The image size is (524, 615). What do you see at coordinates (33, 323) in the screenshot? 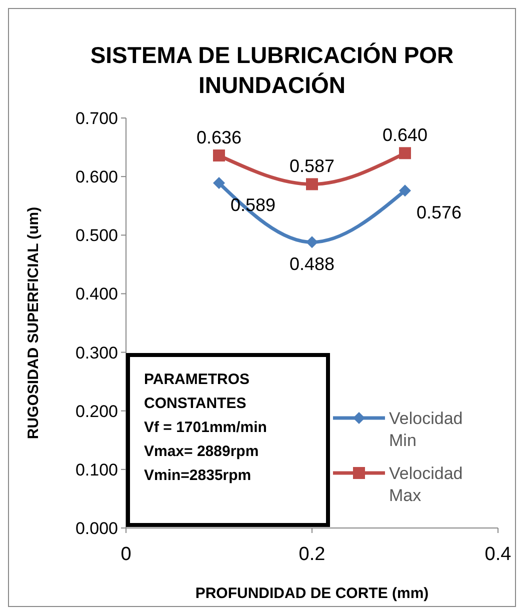
I see `y-axis-title: RUGOSIDAD SUPERFICIAL (um)` at bounding box center [33, 323].